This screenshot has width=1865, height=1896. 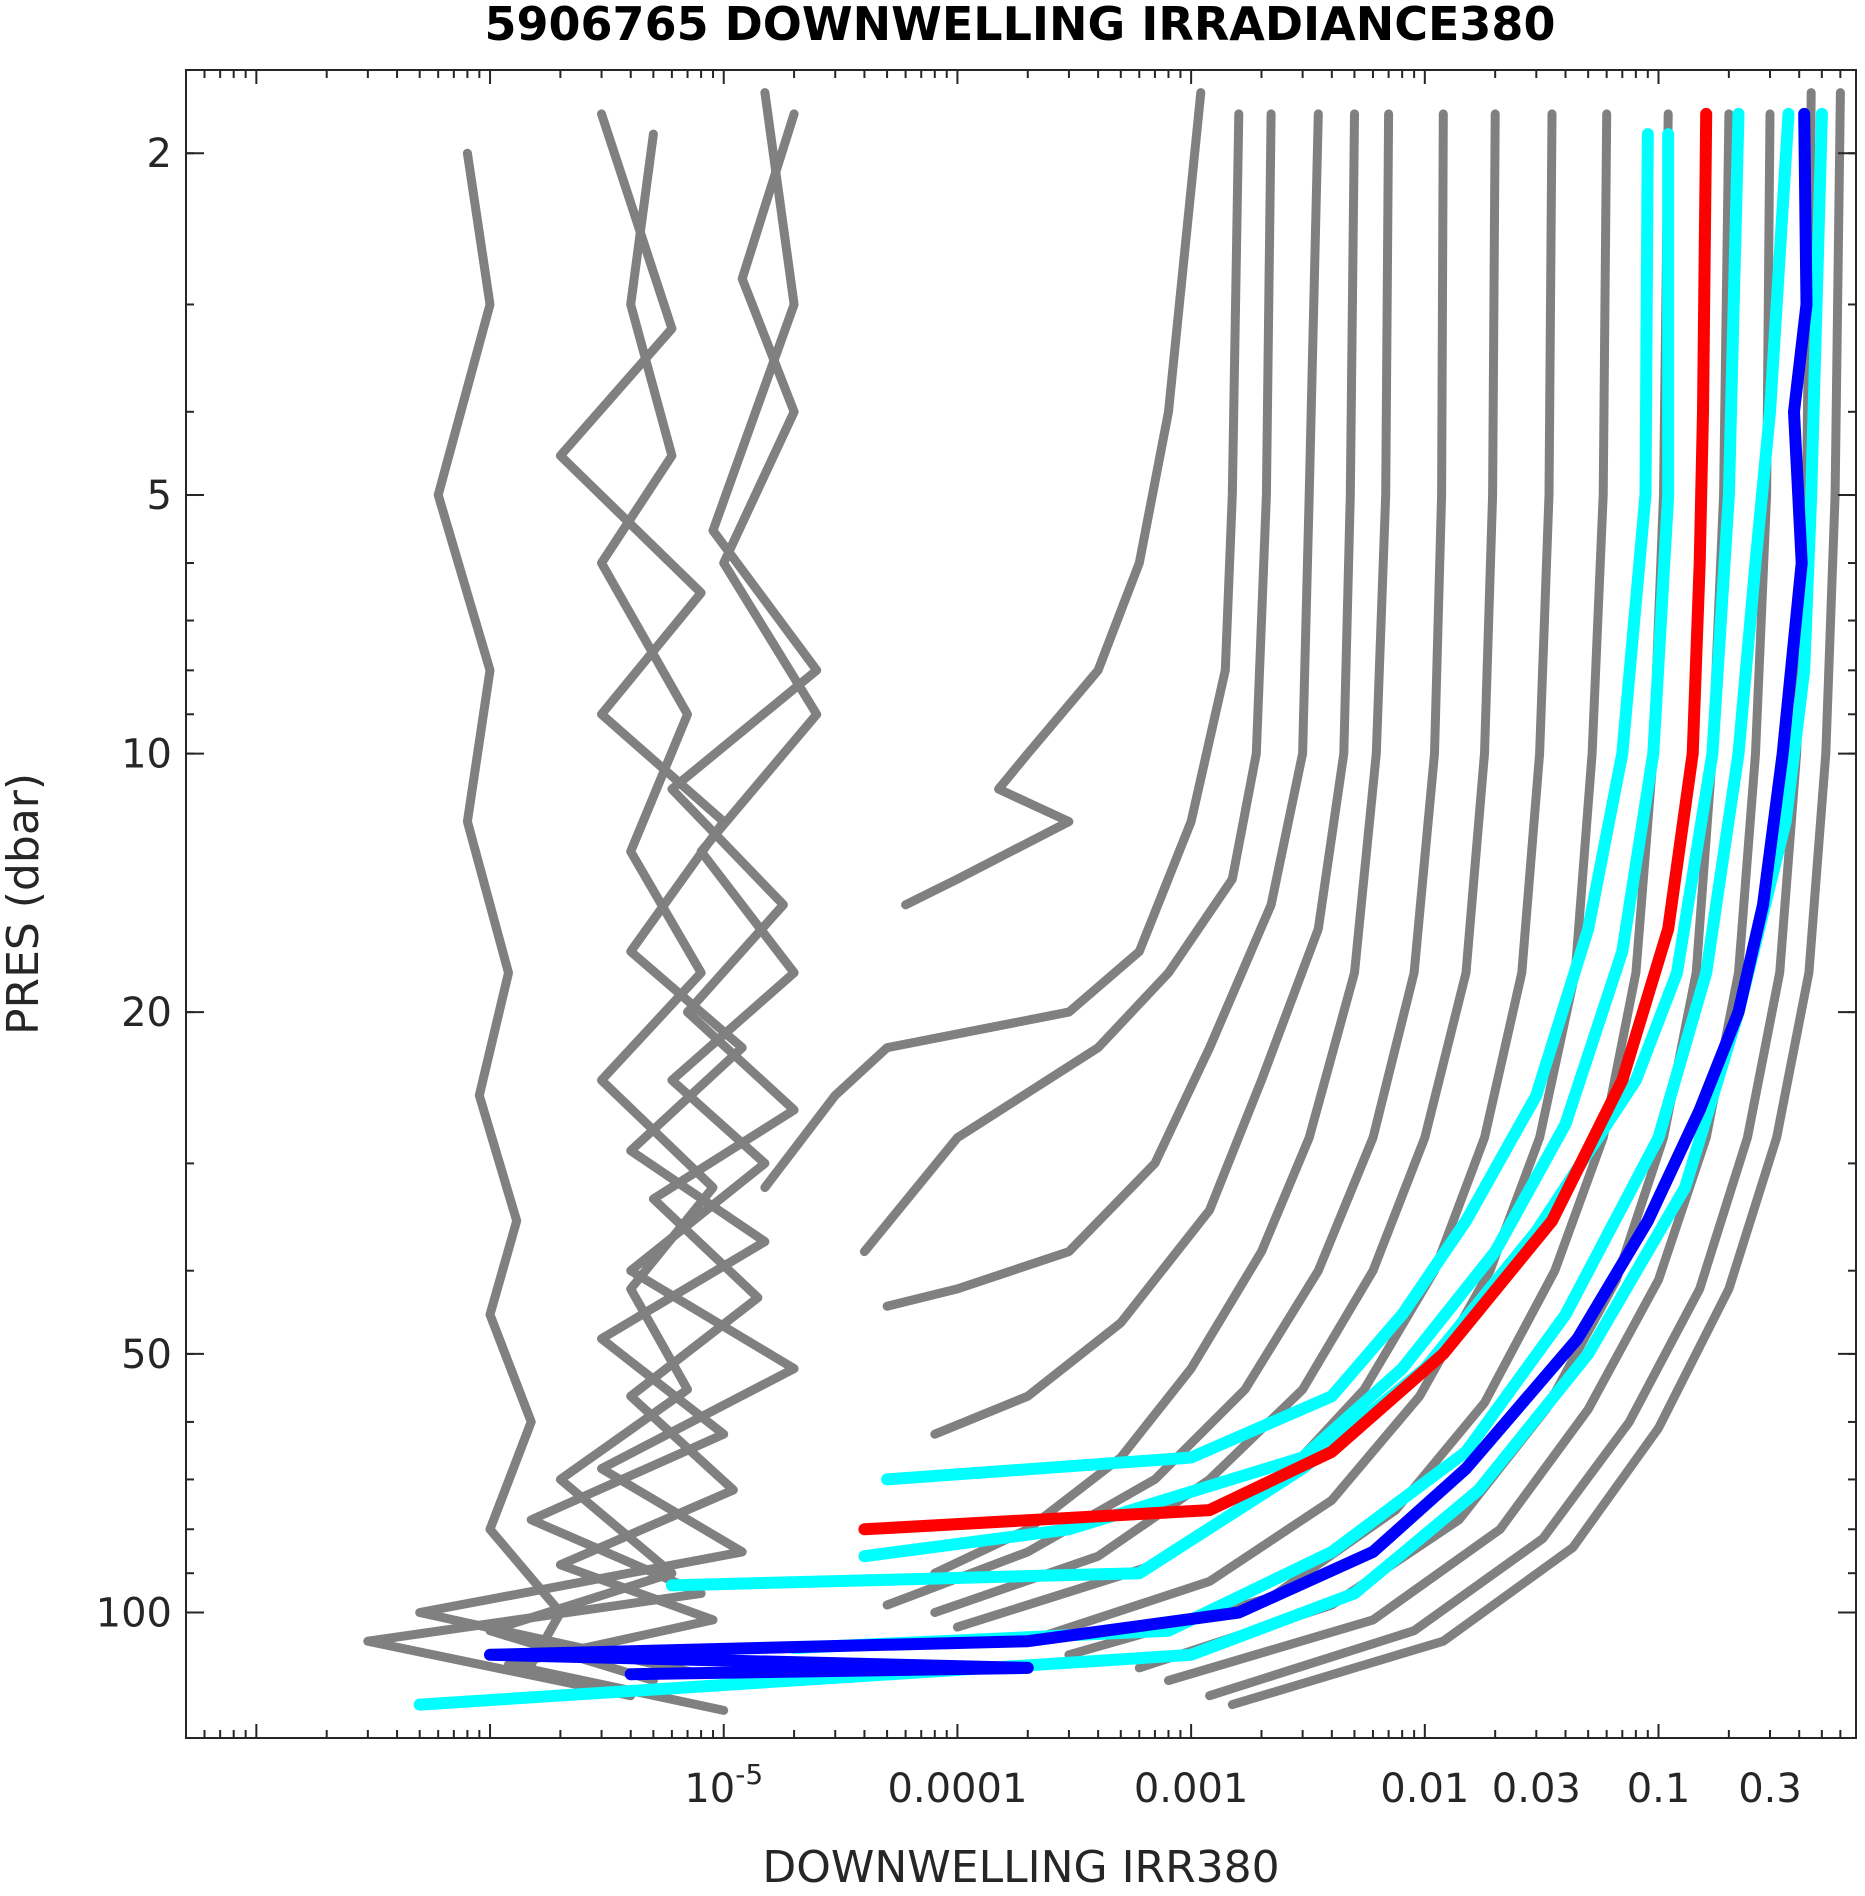 I want to click on x-tick-label: 0.1, so click(x=1659, y=1789).